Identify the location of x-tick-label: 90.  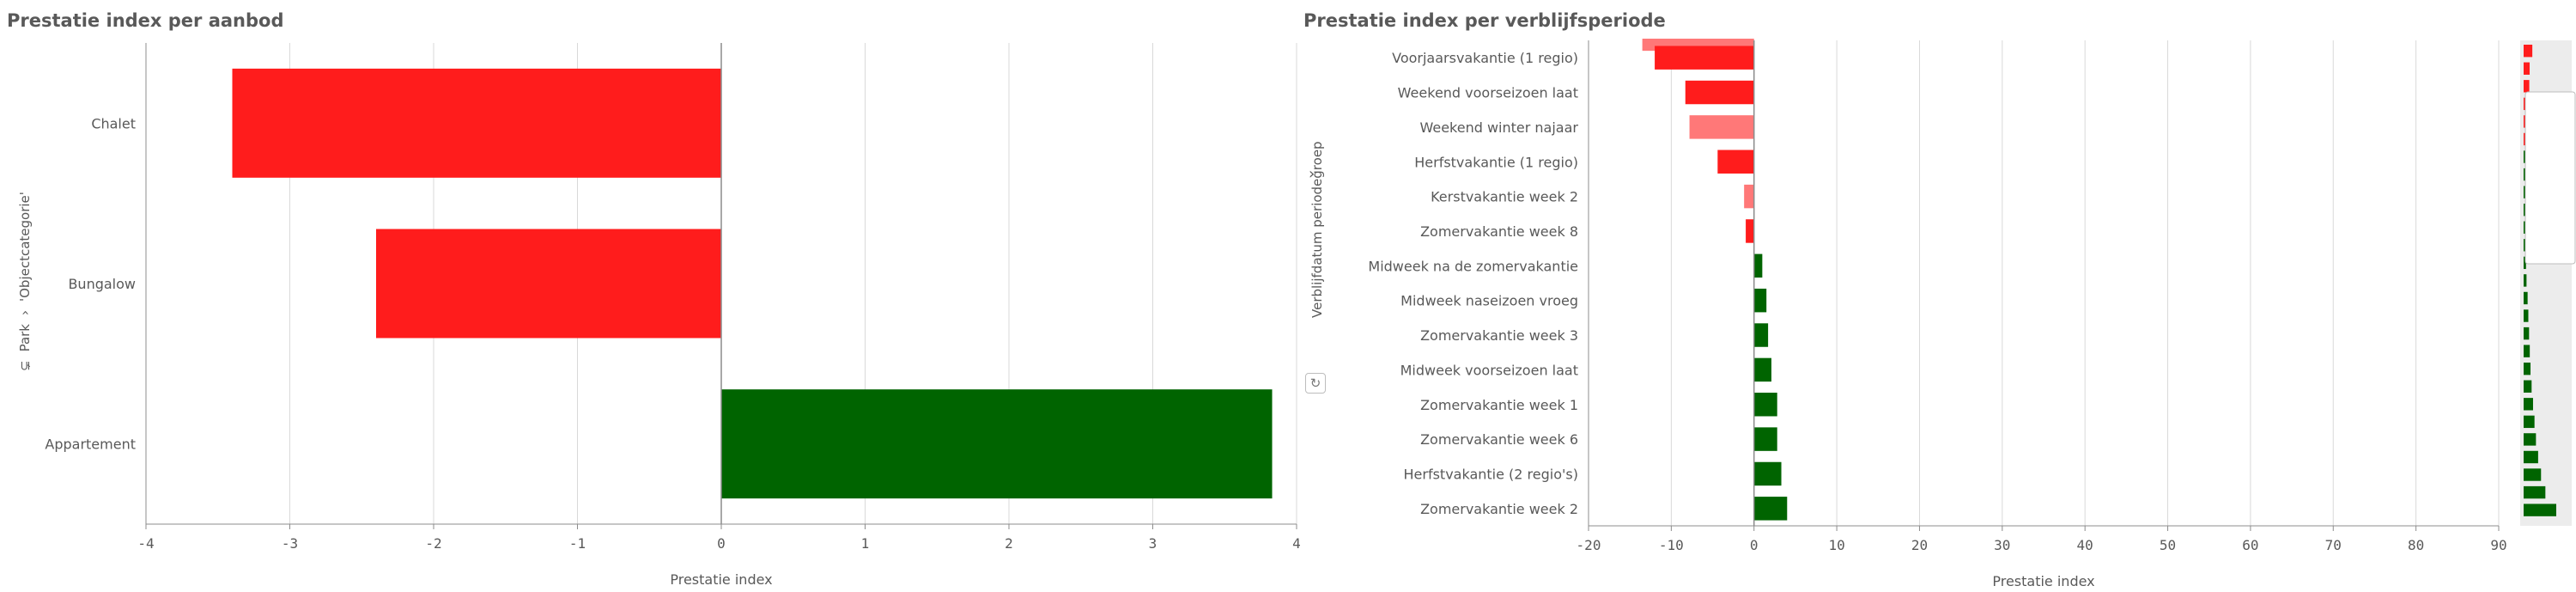
(2498, 545).